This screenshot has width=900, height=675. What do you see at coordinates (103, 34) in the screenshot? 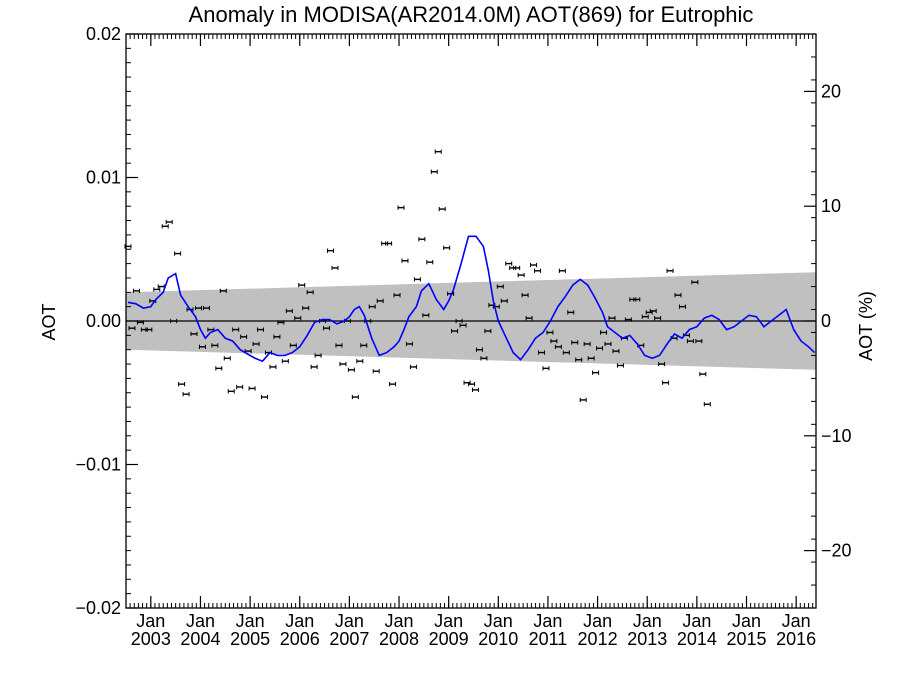
I see `y-tick-label-left: 0.02` at bounding box center [103, 34].